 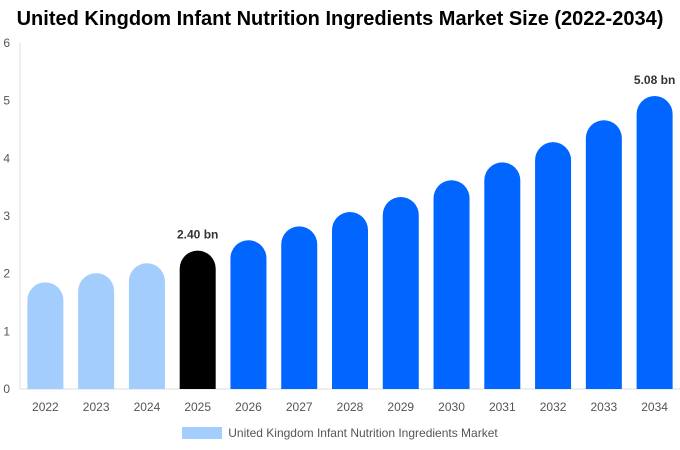 What do you see at coordinates (45, 407) in the screenshot?
I see `x-tick-label: 2022` at bounding box center [45, 407].